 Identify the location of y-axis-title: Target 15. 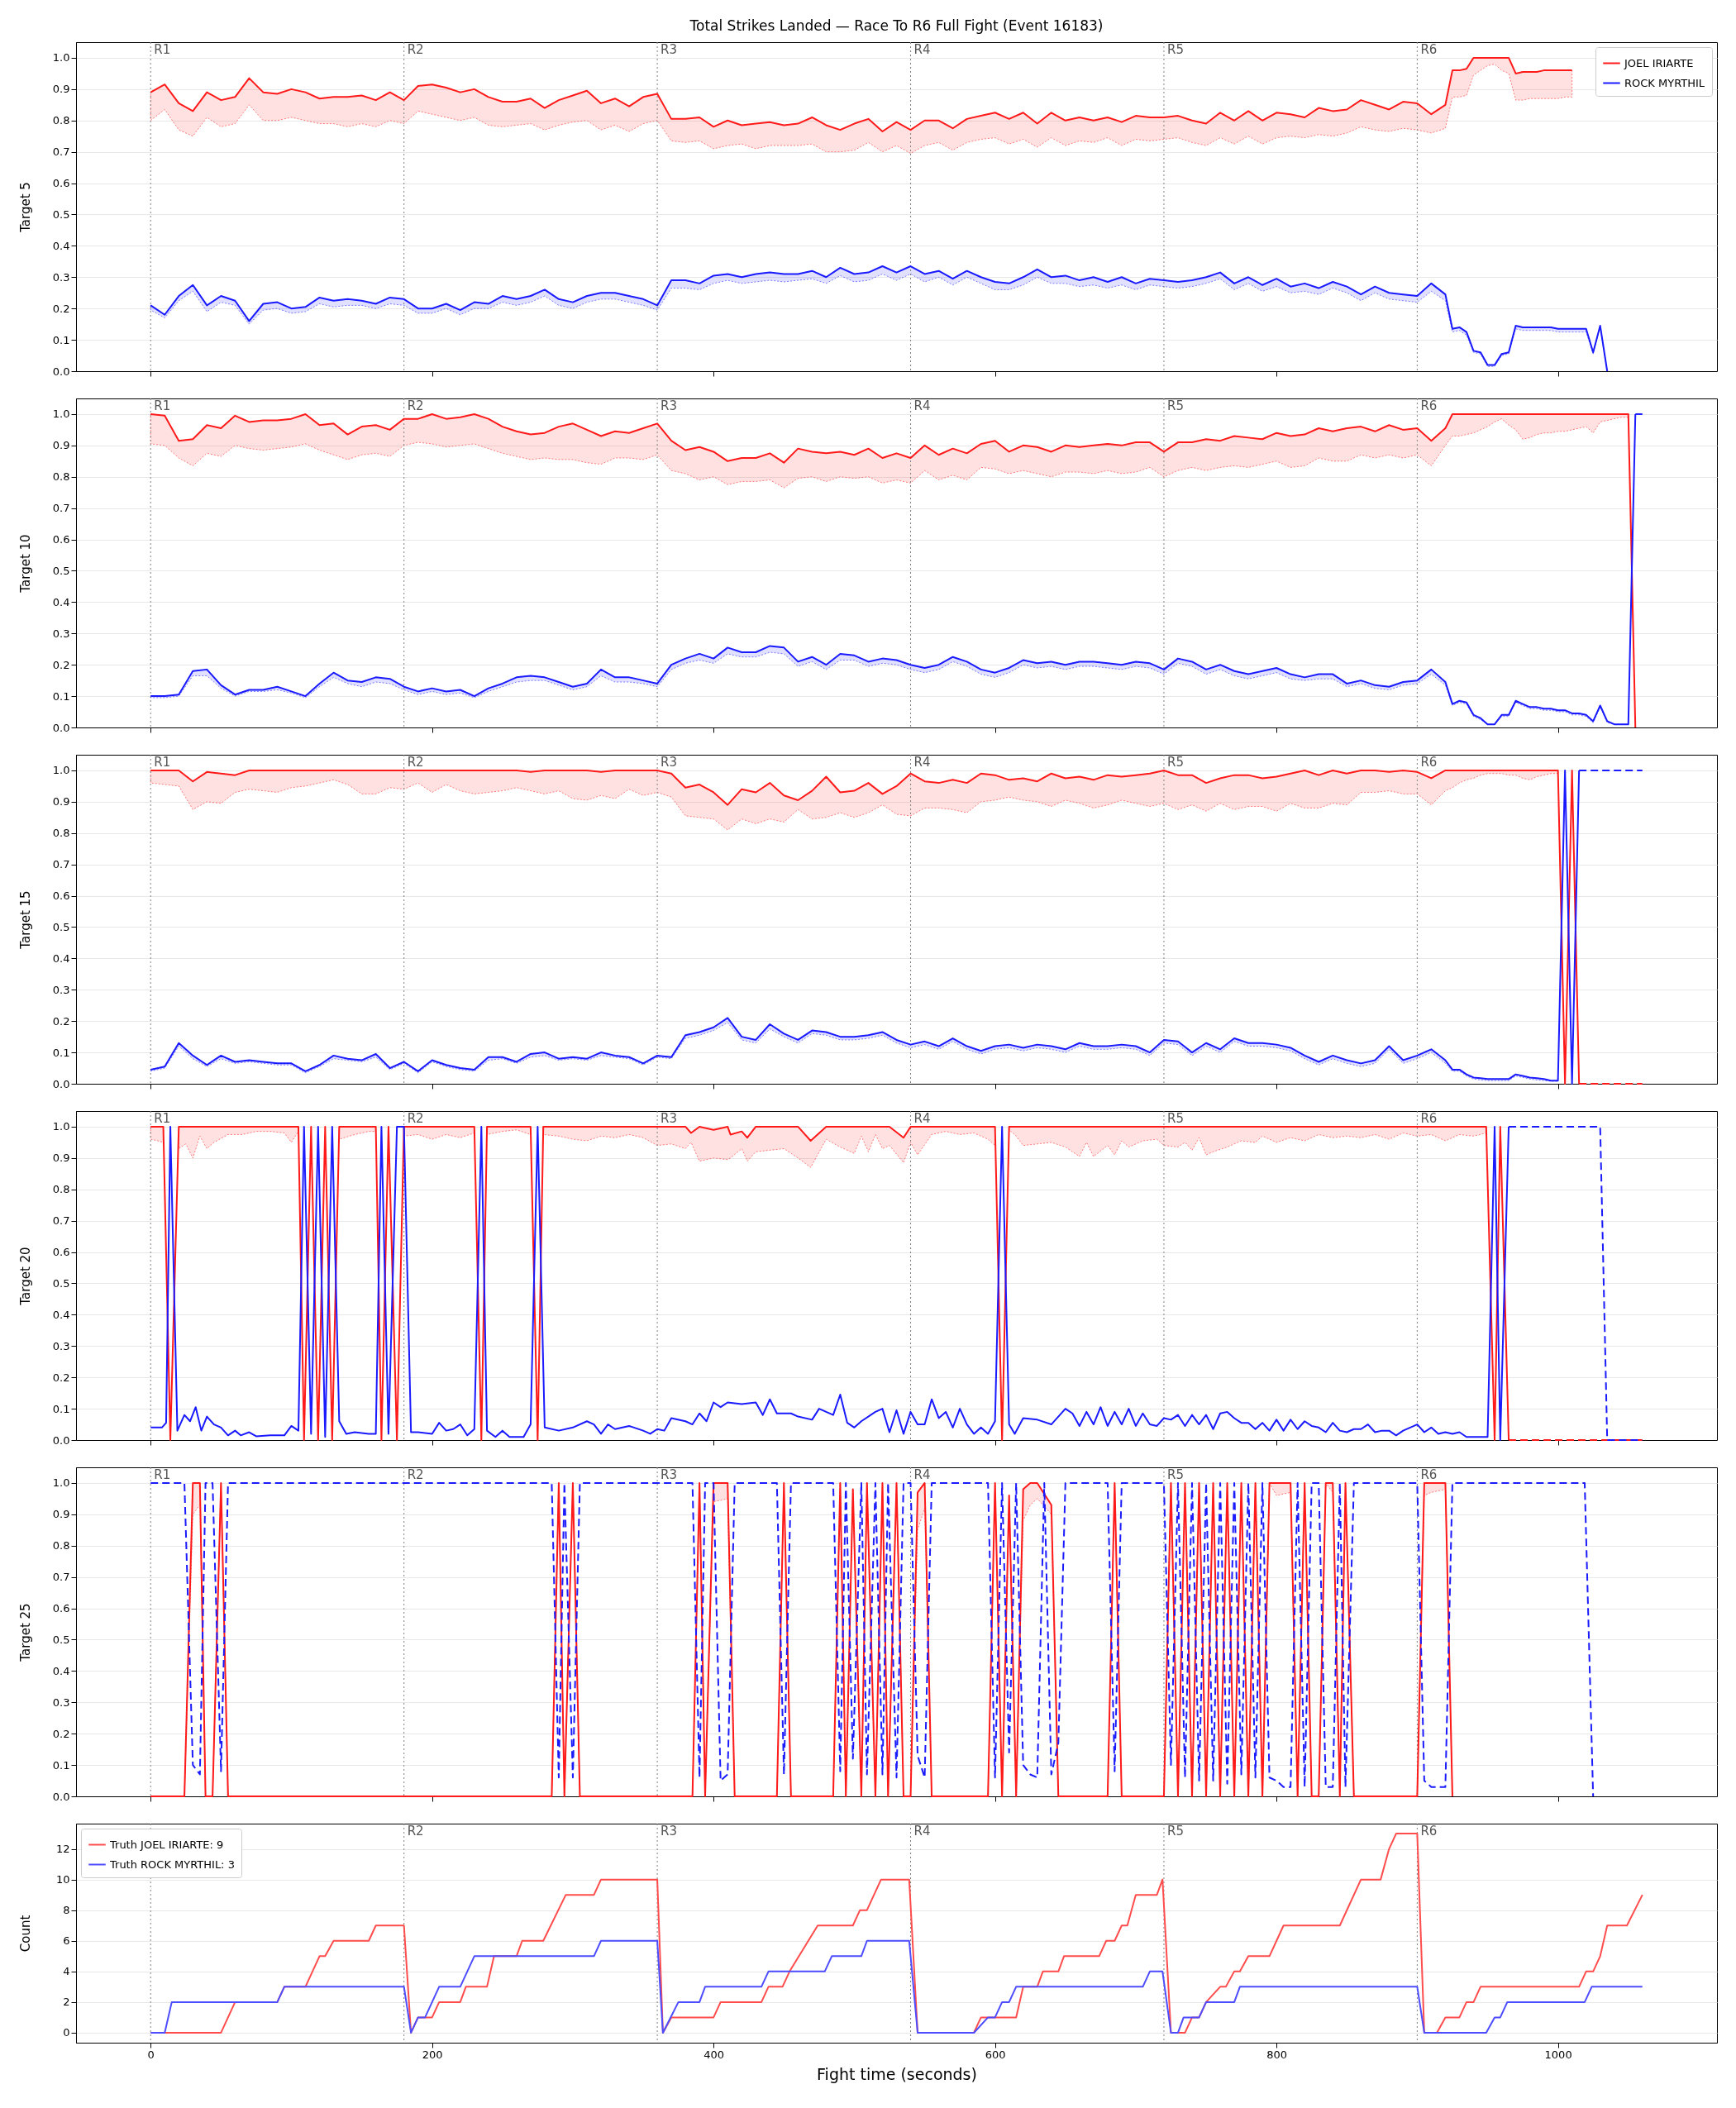
(25, 920).